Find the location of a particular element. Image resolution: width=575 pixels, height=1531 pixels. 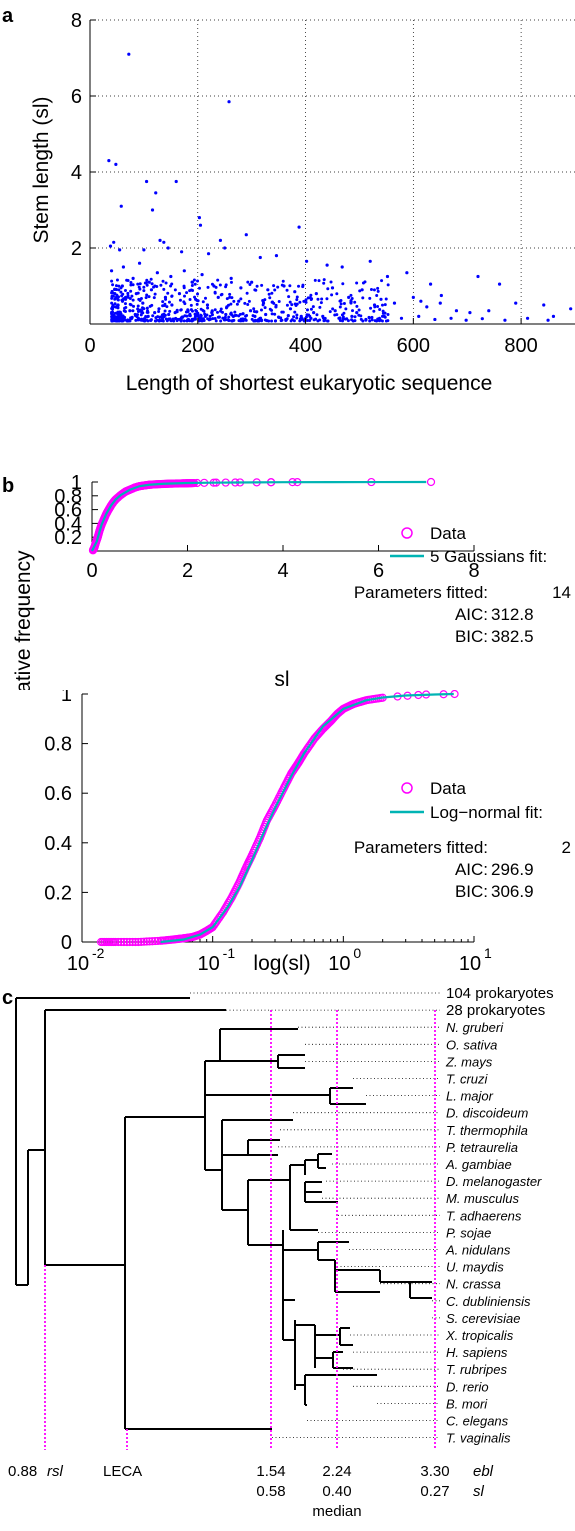

species-label: T. vaginalis is located at coordinates (478, 1438).